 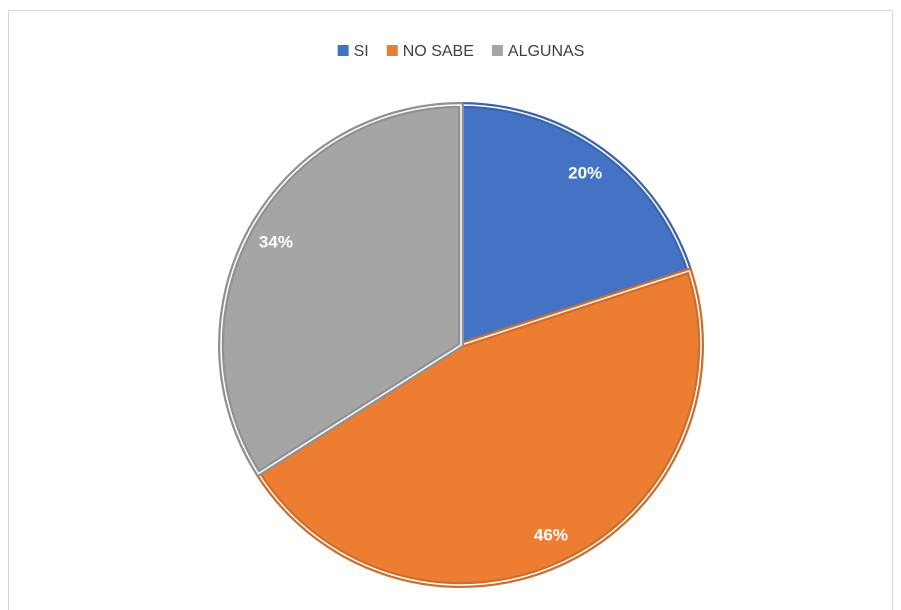 What do you see at coordinates (585, 173) in the screenshot?
I see `data-label: 20%` at bounding box center [585, 173].